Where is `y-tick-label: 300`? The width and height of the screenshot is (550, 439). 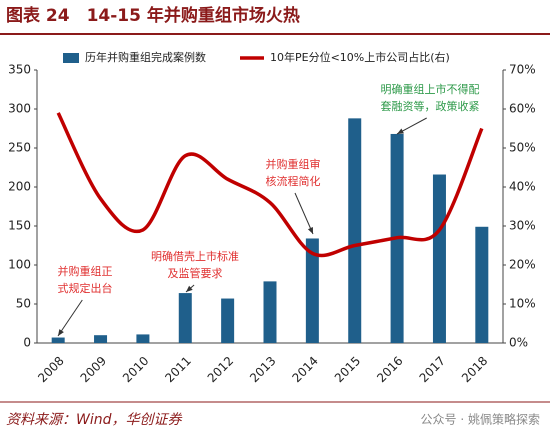
y-tick-label: 300 is located at coordinates (19, 109).